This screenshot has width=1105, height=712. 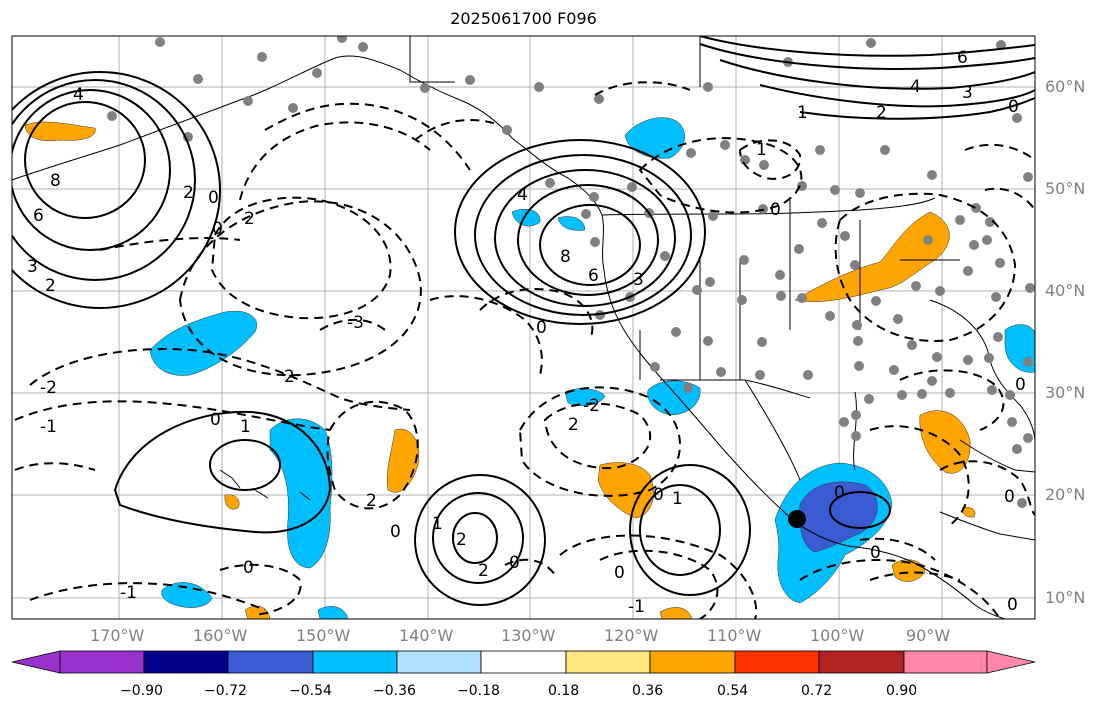 What do you see at coordinates (1065, 597) in the screenshot?
I see `lat-label: 10°N` at bounding box center [1065, 597].